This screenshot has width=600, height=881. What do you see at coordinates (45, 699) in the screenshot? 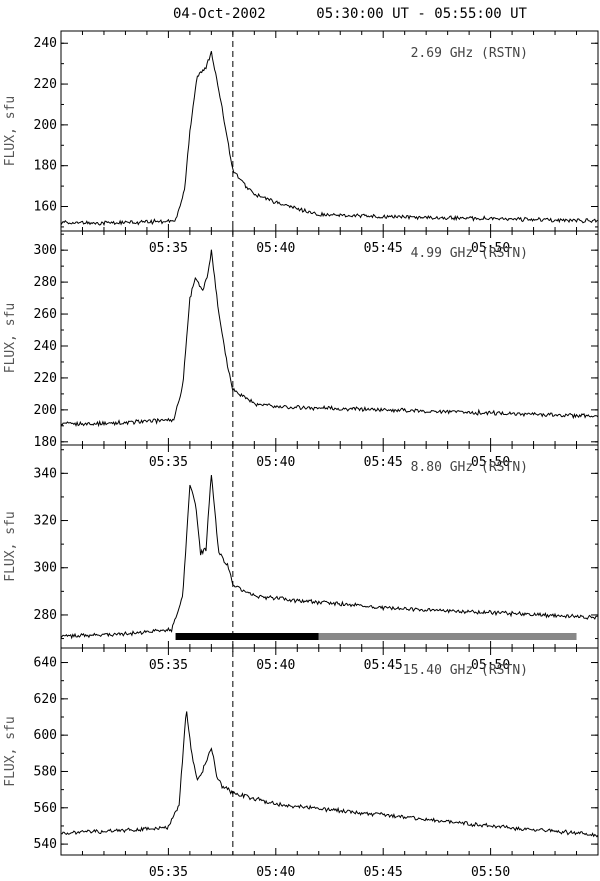
I see `y-tick-label: 620` at bounding box center [45, 699].